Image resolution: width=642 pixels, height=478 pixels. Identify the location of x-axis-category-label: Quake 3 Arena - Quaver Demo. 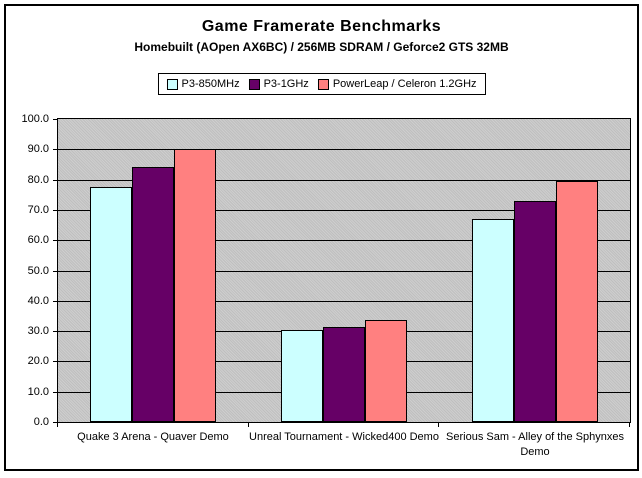
(153, 437).